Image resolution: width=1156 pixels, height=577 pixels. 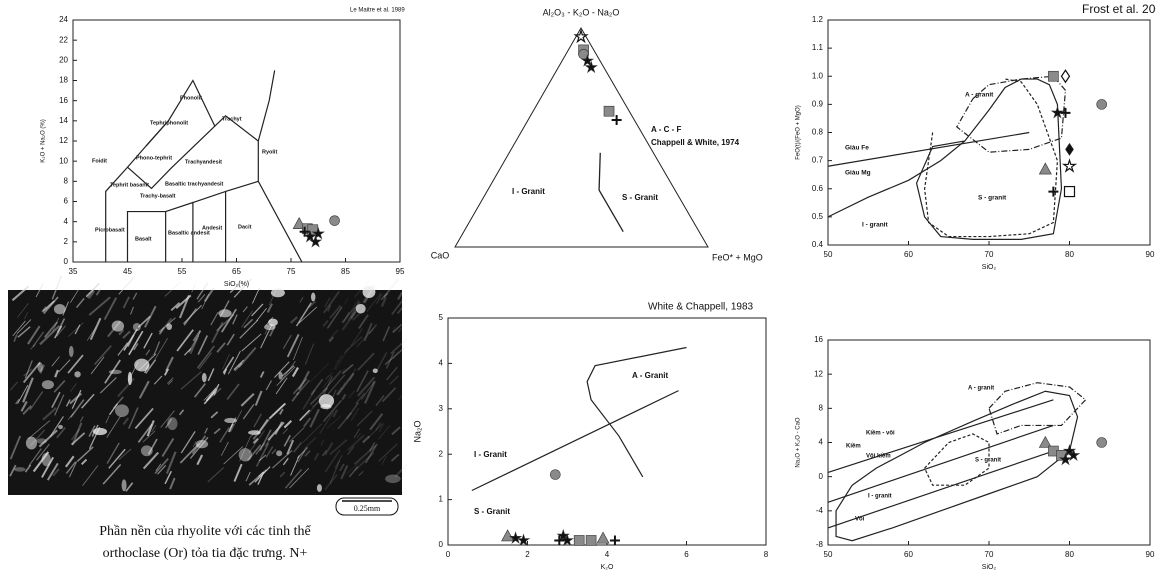 I want to click on y-tick-label: 1.0, so click(x=818, y=75).